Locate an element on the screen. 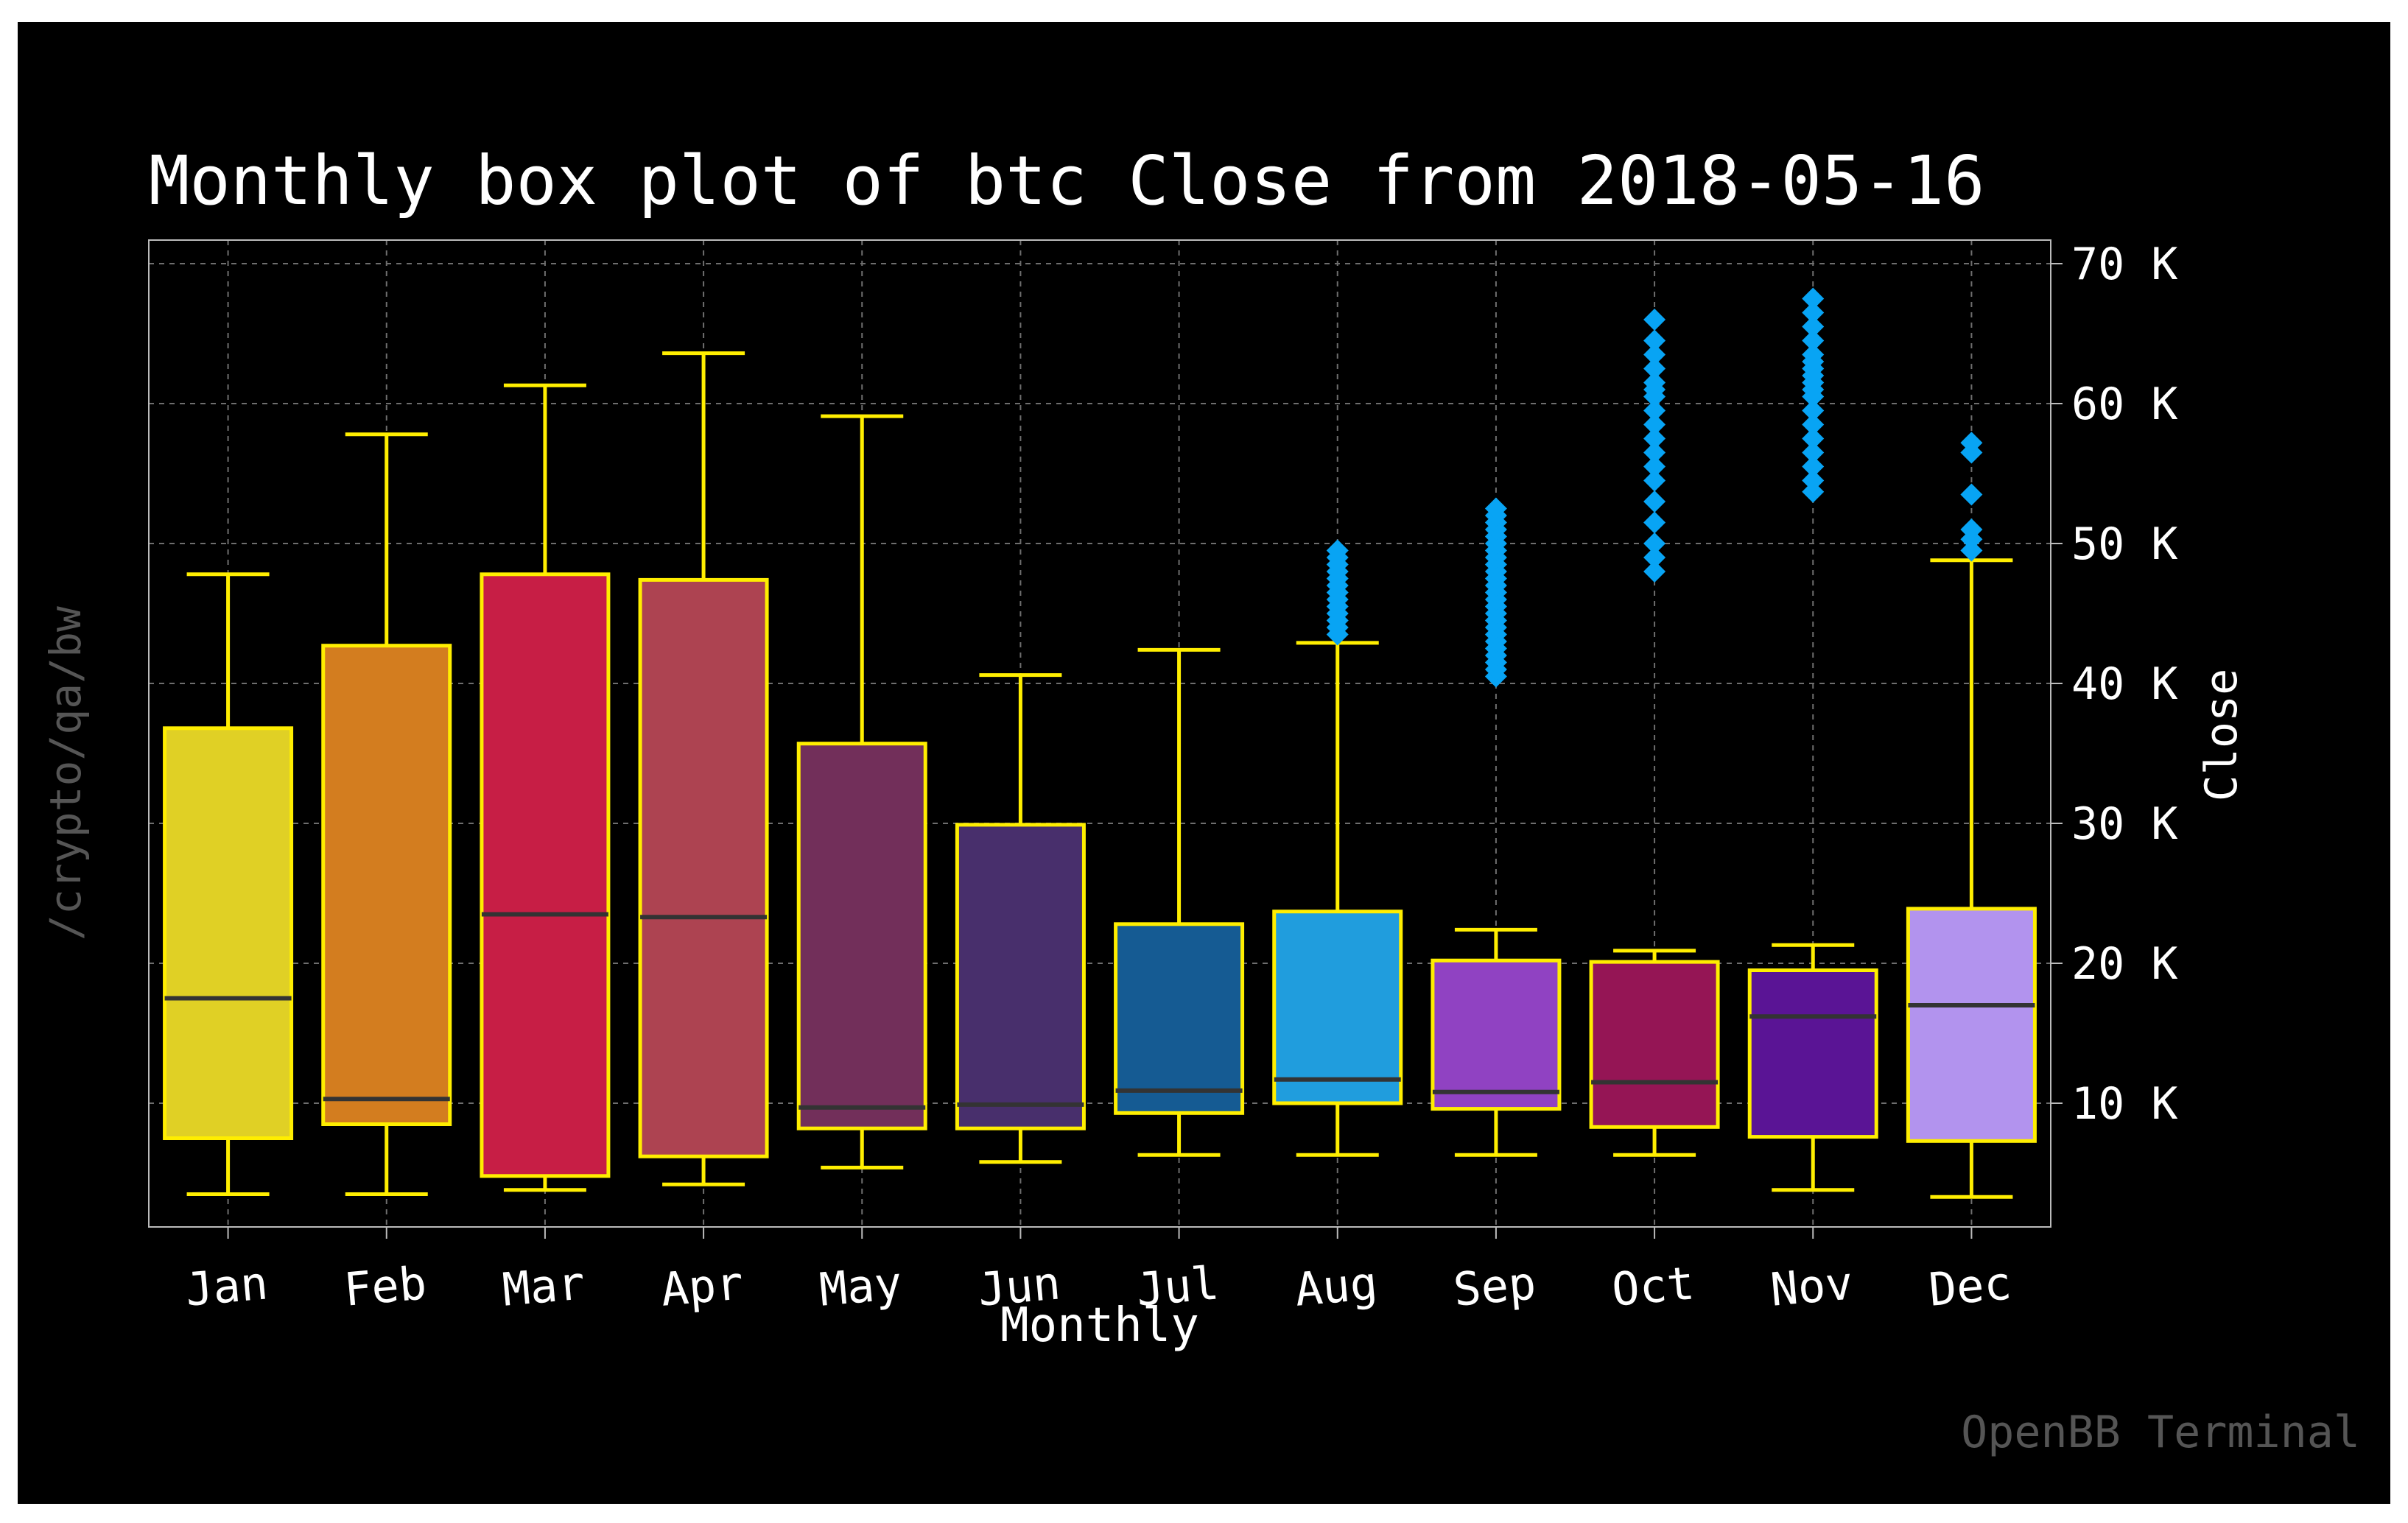  box-aug is located at coordinates (1337, 848).